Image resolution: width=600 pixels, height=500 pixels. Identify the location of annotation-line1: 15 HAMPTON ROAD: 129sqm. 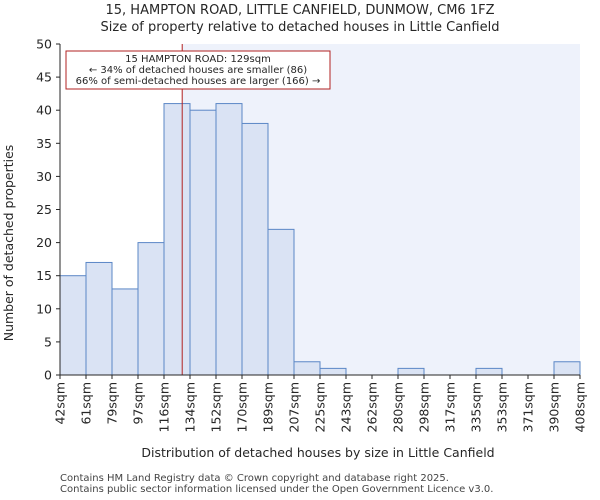
(198, 59).